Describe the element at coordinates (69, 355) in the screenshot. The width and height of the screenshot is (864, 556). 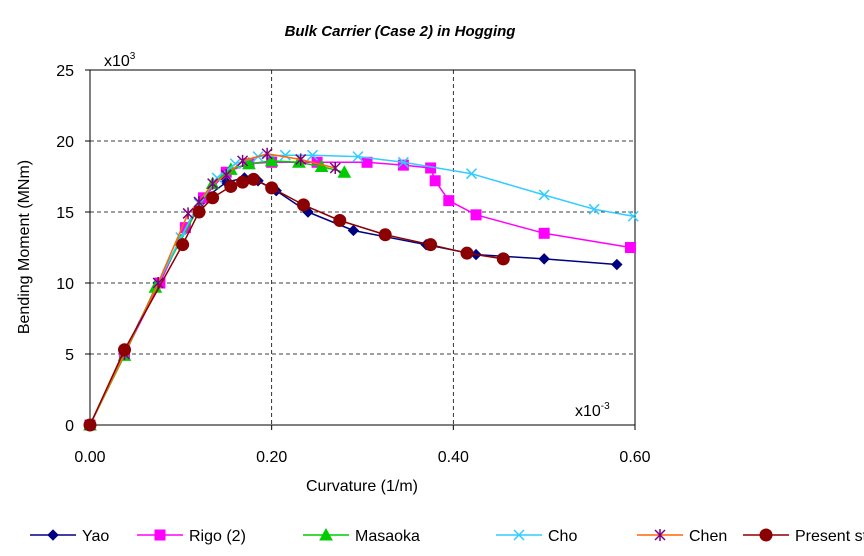
I see `y-tick-label: 5` at that location.